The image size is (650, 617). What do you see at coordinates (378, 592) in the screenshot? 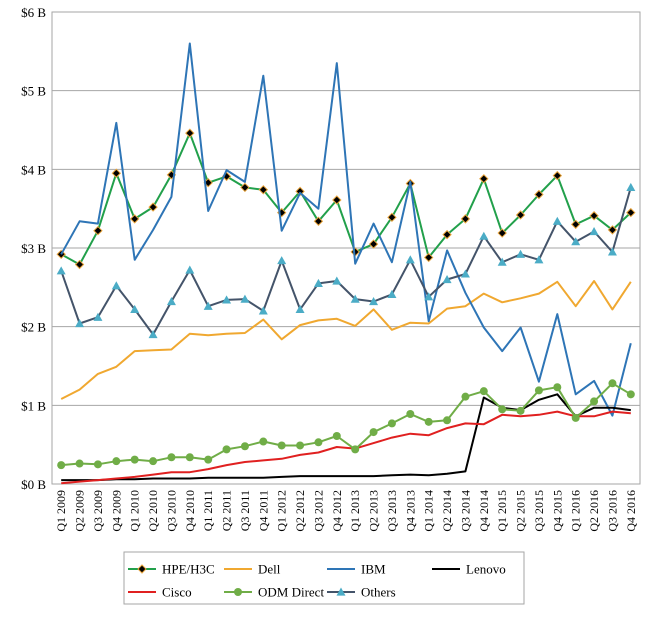
I see `legend-label: Others` at bounding box center [378, 592].